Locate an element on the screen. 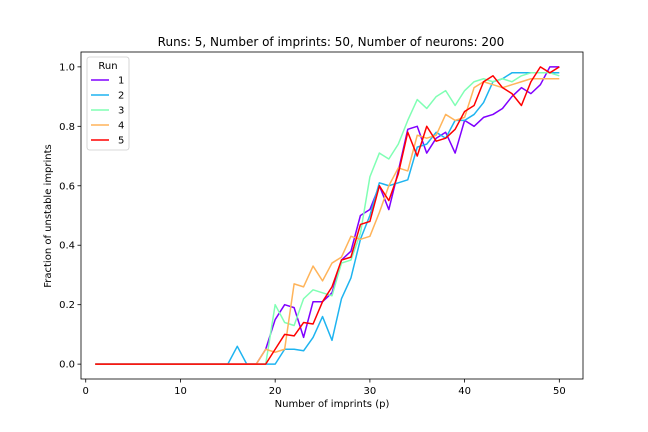 The width and height of the screenshot is (648, 432). y-tick-label: 0.0 is located at coordinates (67, 365).